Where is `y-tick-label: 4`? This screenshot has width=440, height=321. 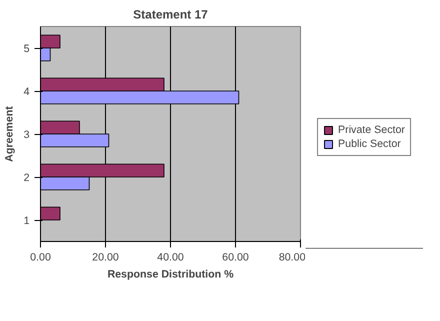 y-tick-label: 4 is located at coordinates (27, 92).